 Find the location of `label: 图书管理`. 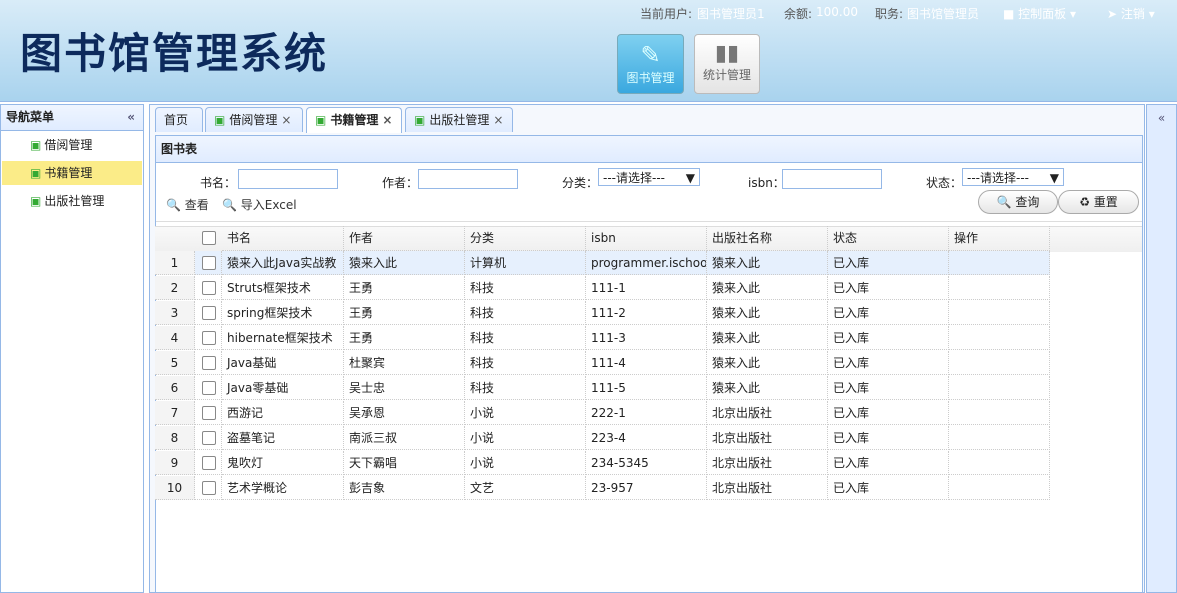

label: 图书管理 is located at coordinates (650, 78).